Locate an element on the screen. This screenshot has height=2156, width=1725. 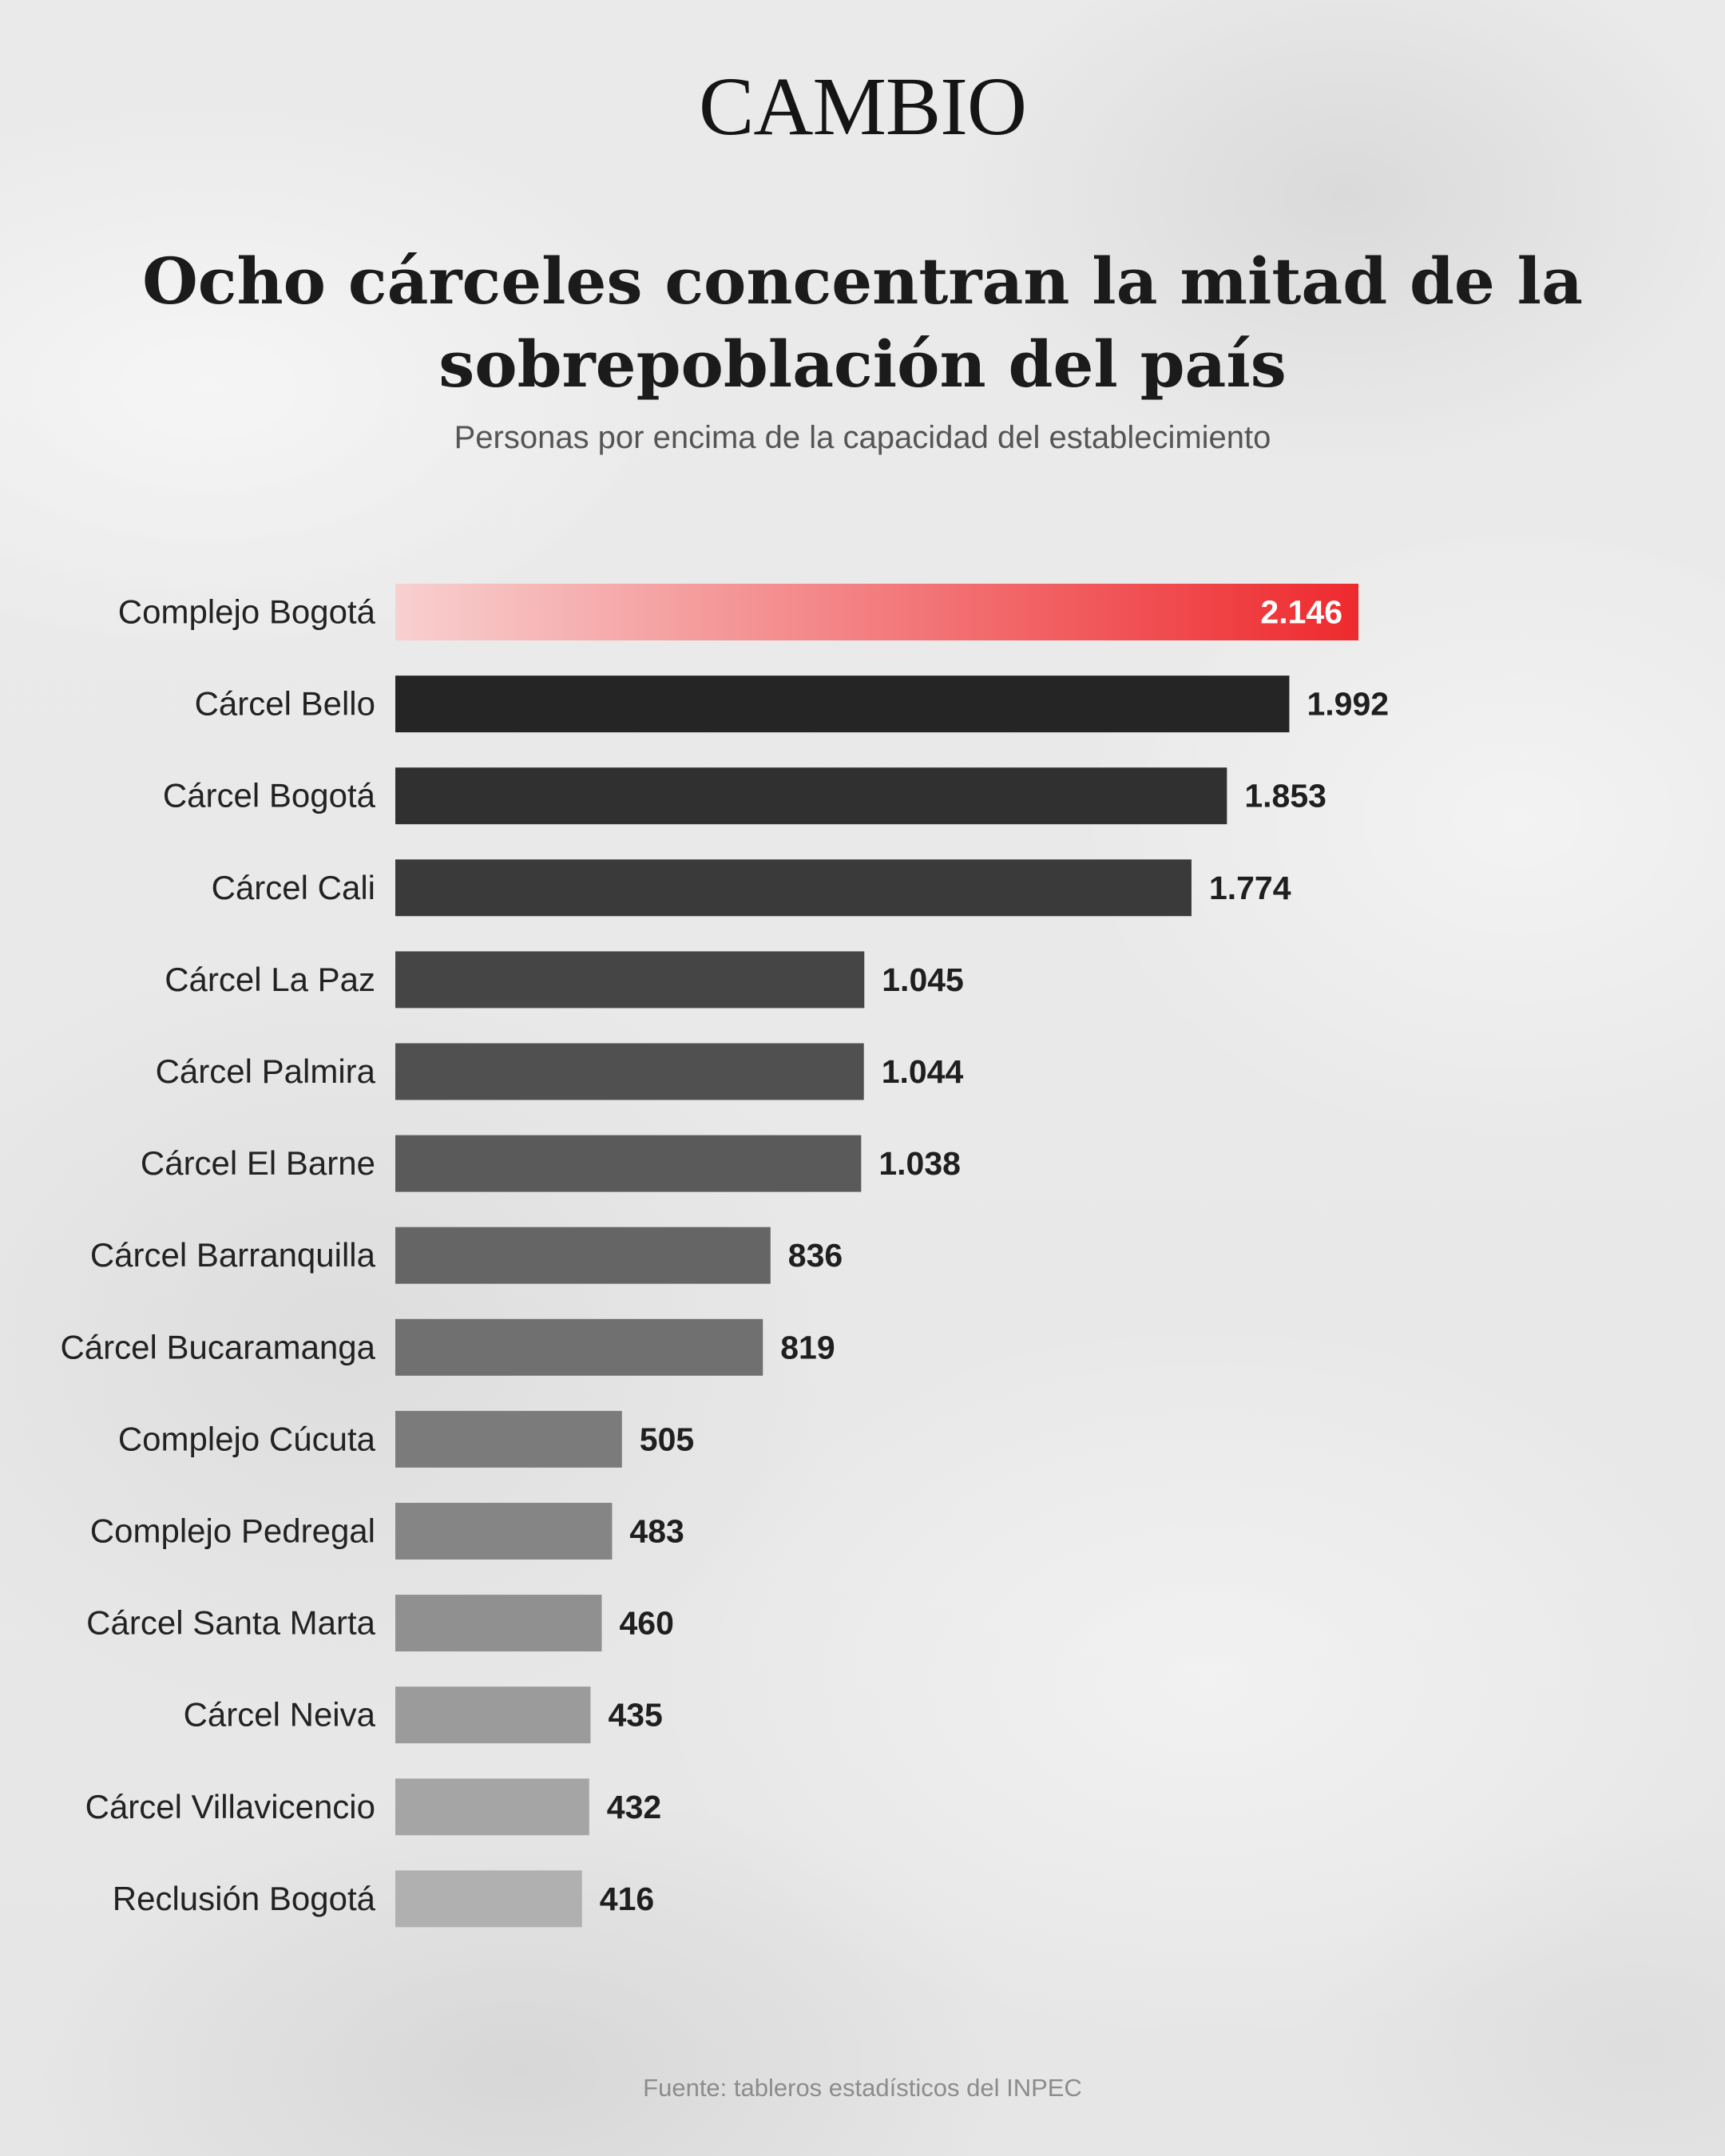
bar-carcel-bello is located at coordinates (843, 704).